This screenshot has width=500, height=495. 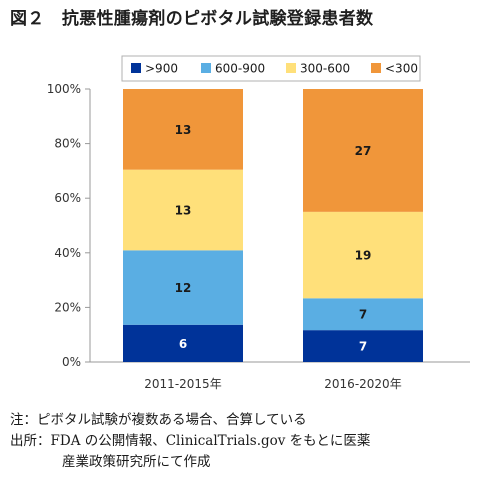 What do you see at coordinates (67, 253) in the screenshot?
I see `y-tick-label: 40%` at bounding box center [67, 253].